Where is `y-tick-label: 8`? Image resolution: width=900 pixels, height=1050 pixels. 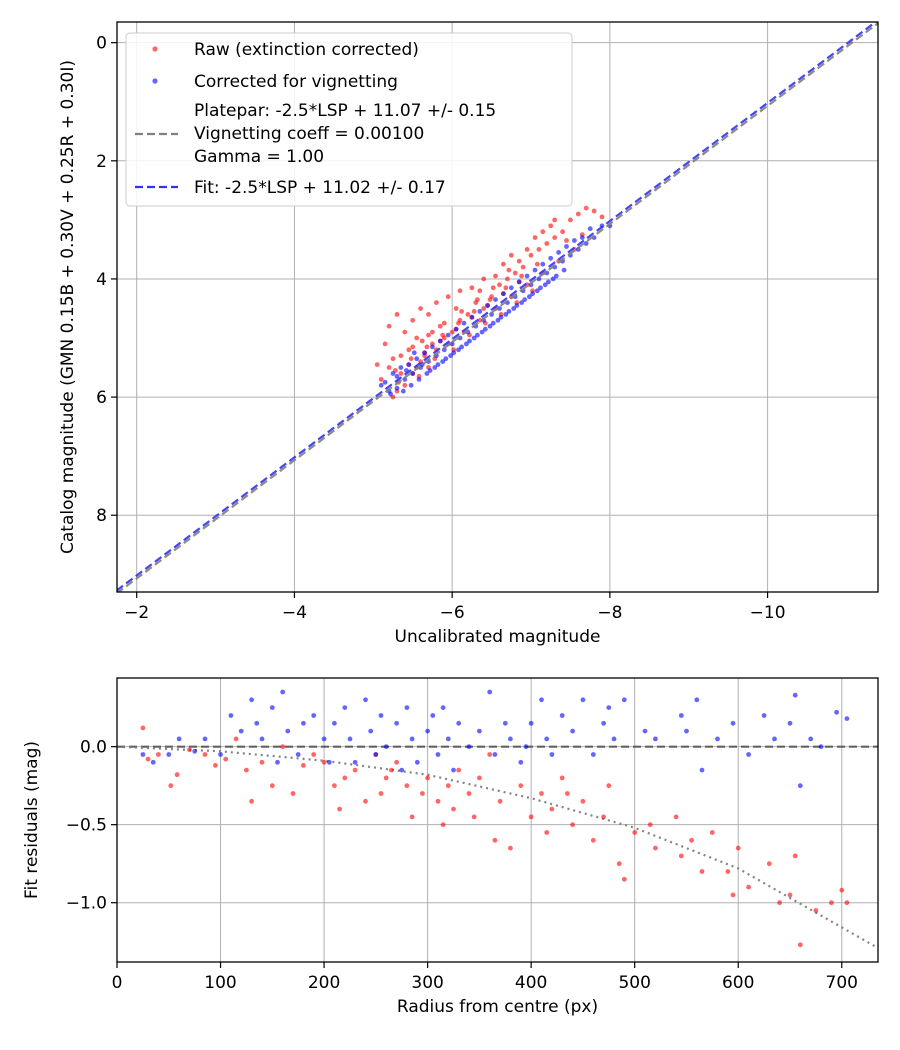
y-tick-label: 8 is located at coordinates (101, 516).